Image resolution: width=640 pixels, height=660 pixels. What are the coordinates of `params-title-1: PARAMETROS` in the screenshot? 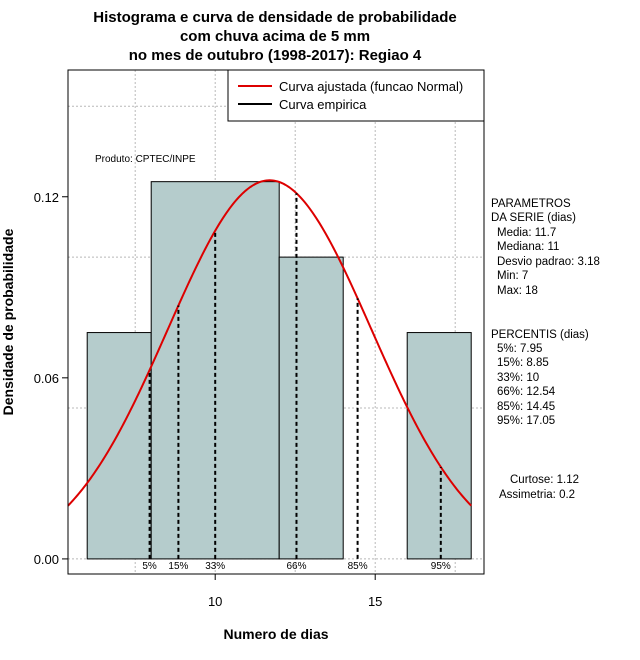 It's located at (531, 204).